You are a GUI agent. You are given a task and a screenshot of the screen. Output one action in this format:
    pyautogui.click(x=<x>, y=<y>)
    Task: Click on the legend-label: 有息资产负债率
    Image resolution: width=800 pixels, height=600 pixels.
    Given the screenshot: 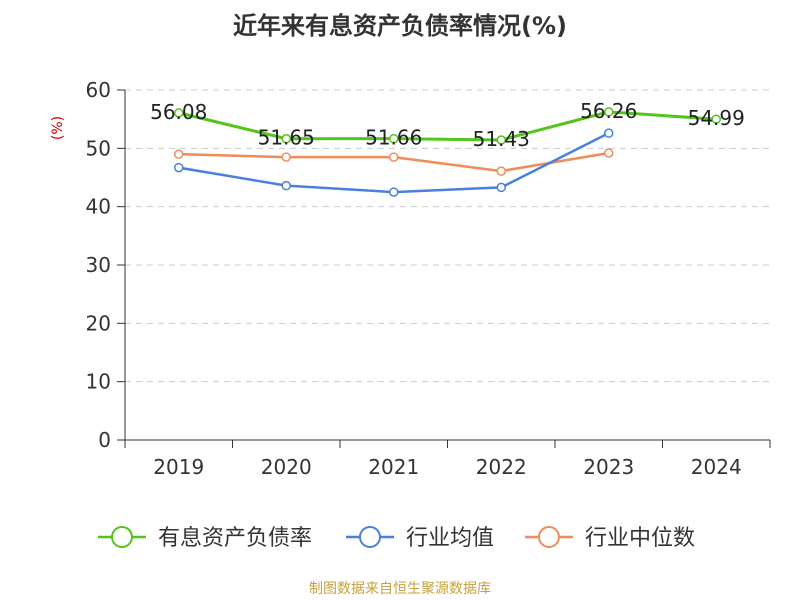 What is the action you would take?
    pyautogui.click(x=235, y=538)
    